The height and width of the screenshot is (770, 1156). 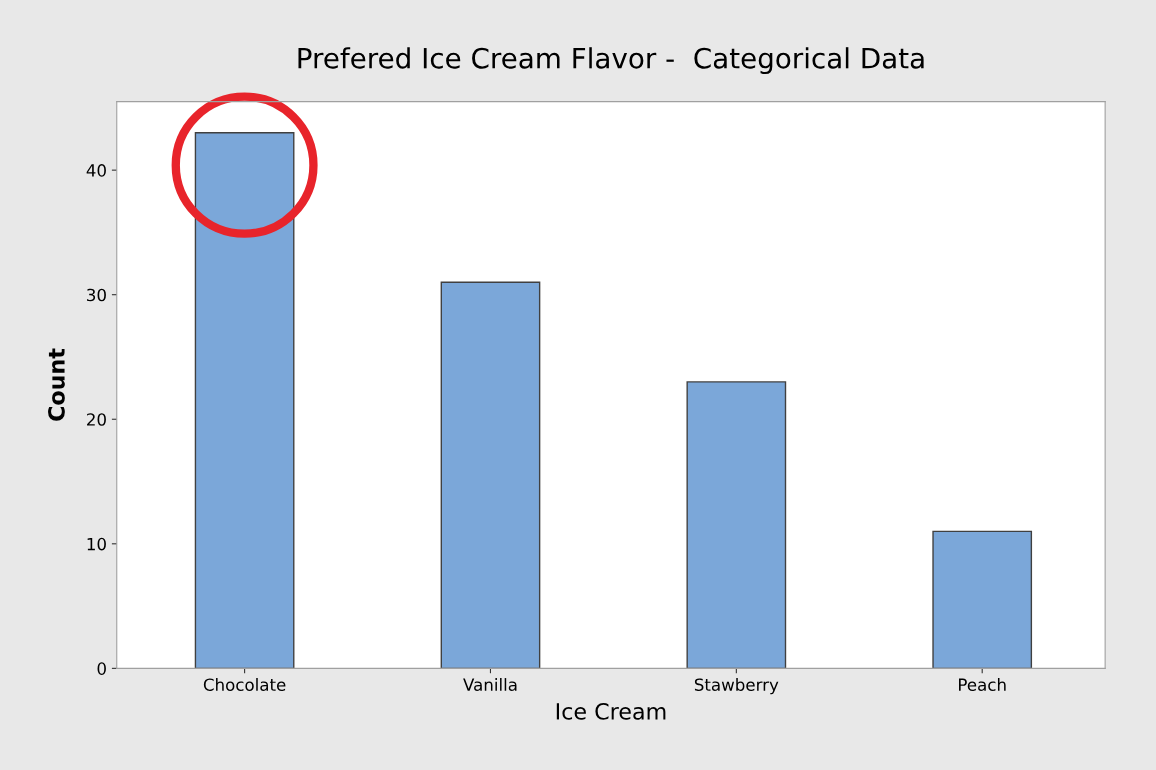 What do you see at coordinates (611, 61) in the screenshot?
I see `chart-title: Prefered Ice Cream Flavor - Categorical Data` at bounding box center [611, 61].